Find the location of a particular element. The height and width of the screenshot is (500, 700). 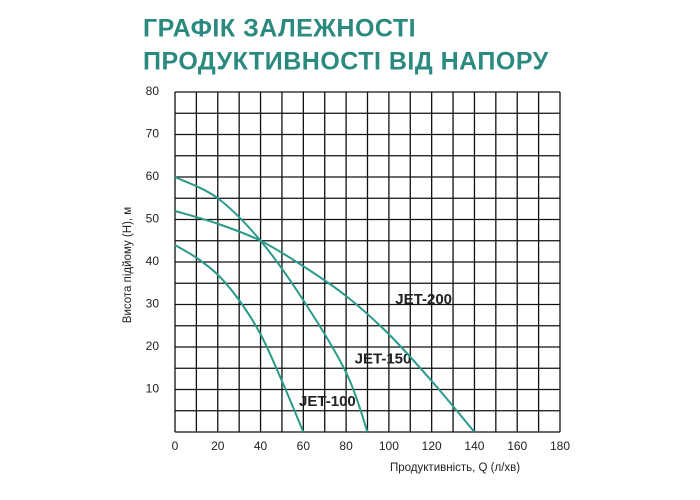

x-tick-label: 80 is located at coordinates (346, 446).